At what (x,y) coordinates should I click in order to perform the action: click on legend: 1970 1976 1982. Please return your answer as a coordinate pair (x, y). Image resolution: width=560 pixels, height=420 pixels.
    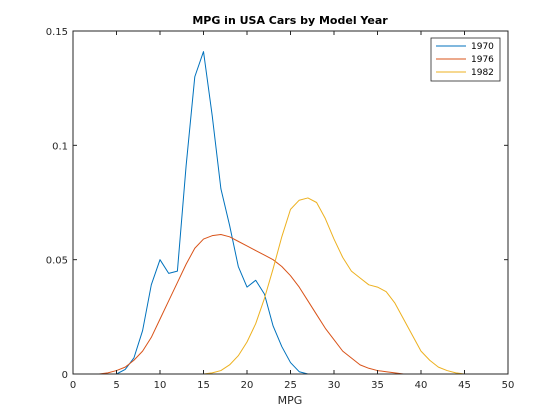
    Looking at the image, I should click on (465, 59).